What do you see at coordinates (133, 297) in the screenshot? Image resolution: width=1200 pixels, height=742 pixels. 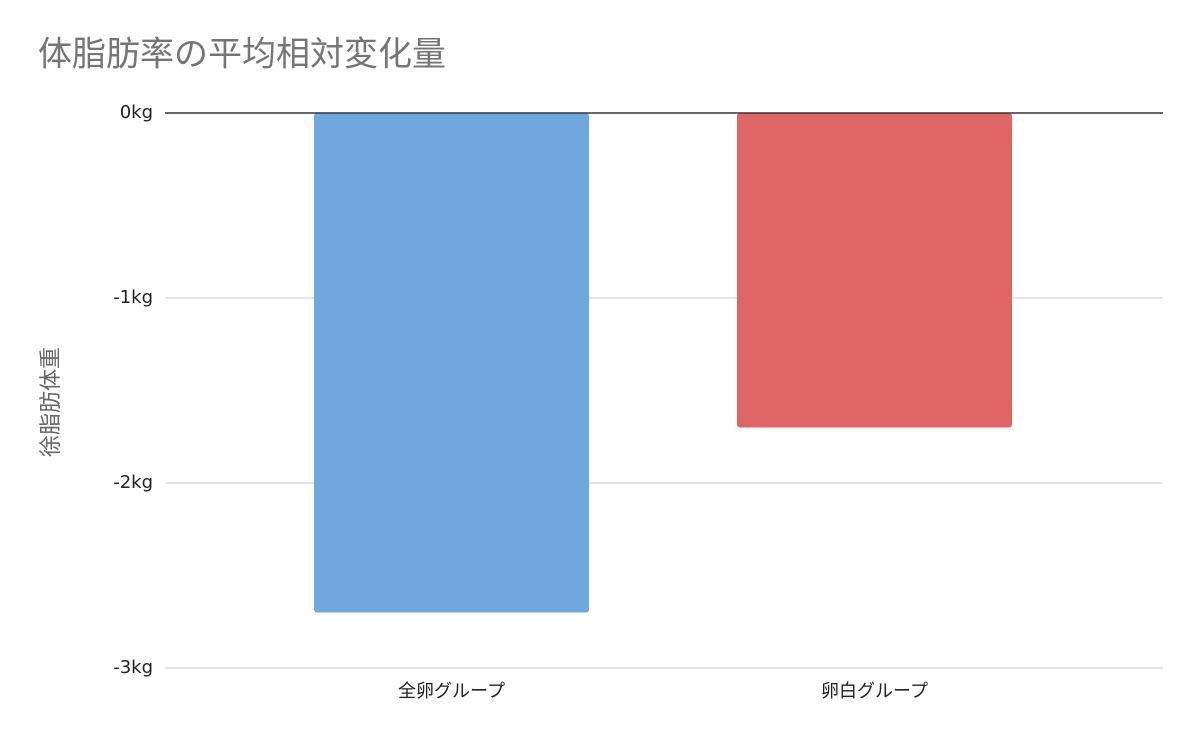 I see `y-tick-label: -1kg` at bounding box center [133, 297].